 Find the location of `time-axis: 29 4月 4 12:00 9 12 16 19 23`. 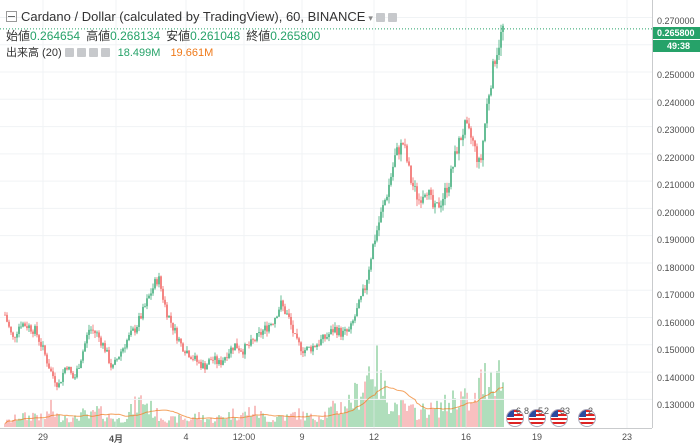

time-axis: 29 4月 4 12:00 9 12 16 19 23 is located at coordinates (326, 437).